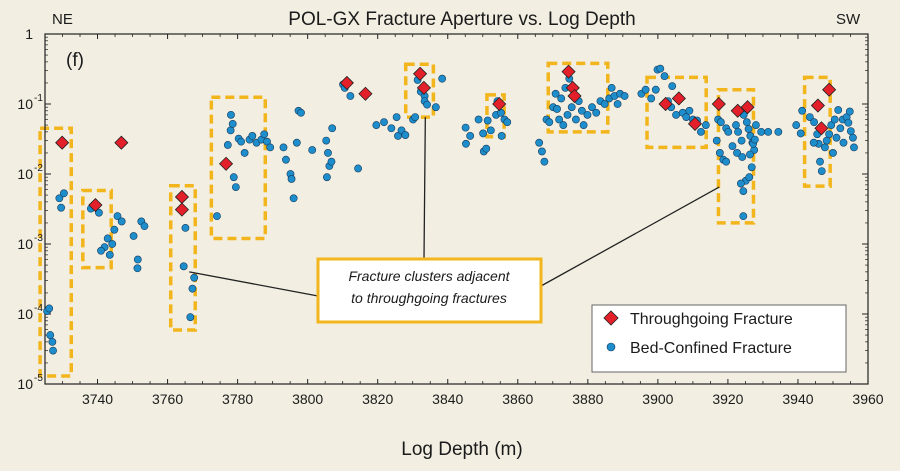  What do you see at coordinates (75, 60) in the screenshot?
I see `panel-label: (f)` at bounding box center [75, 60].